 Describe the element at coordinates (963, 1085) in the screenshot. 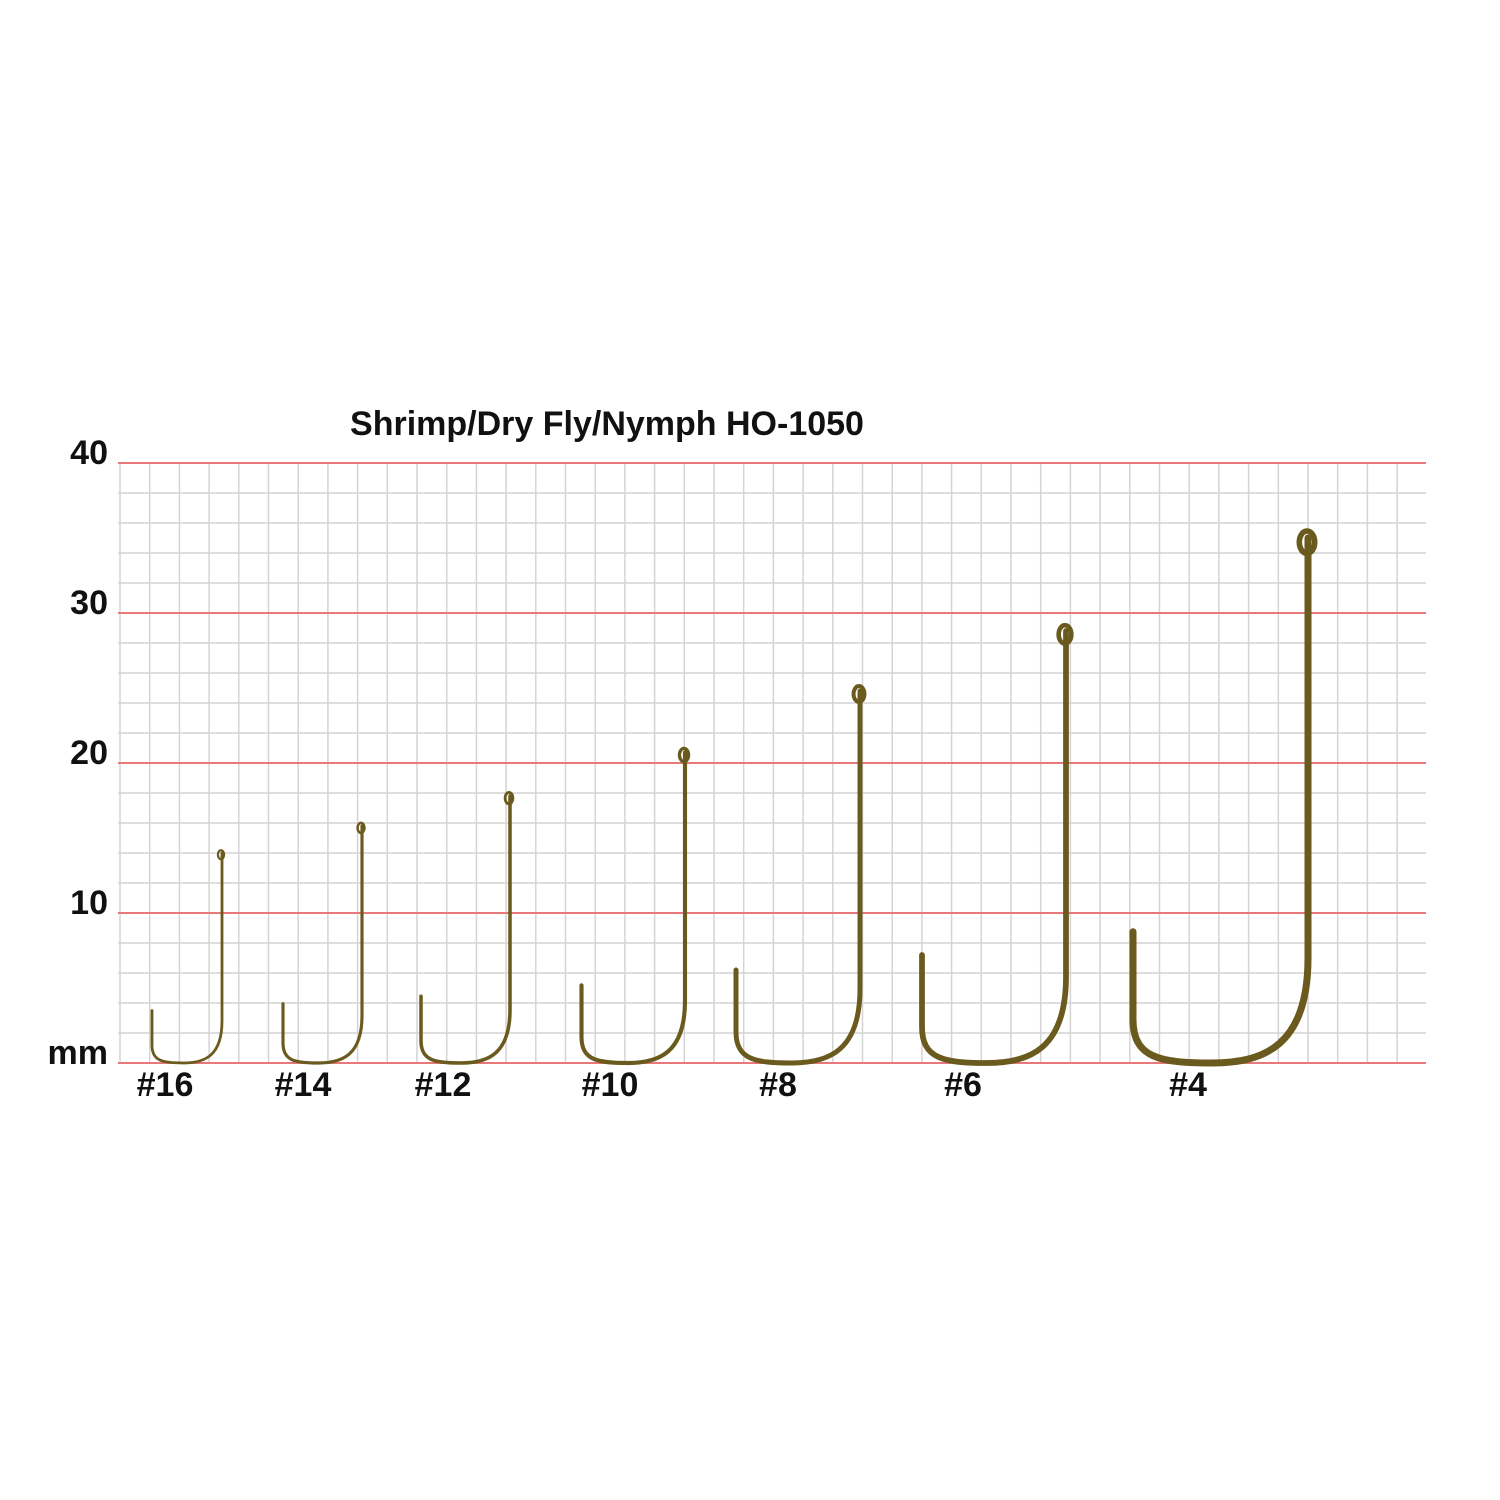

I see `x-tick-label: #6` at that location.